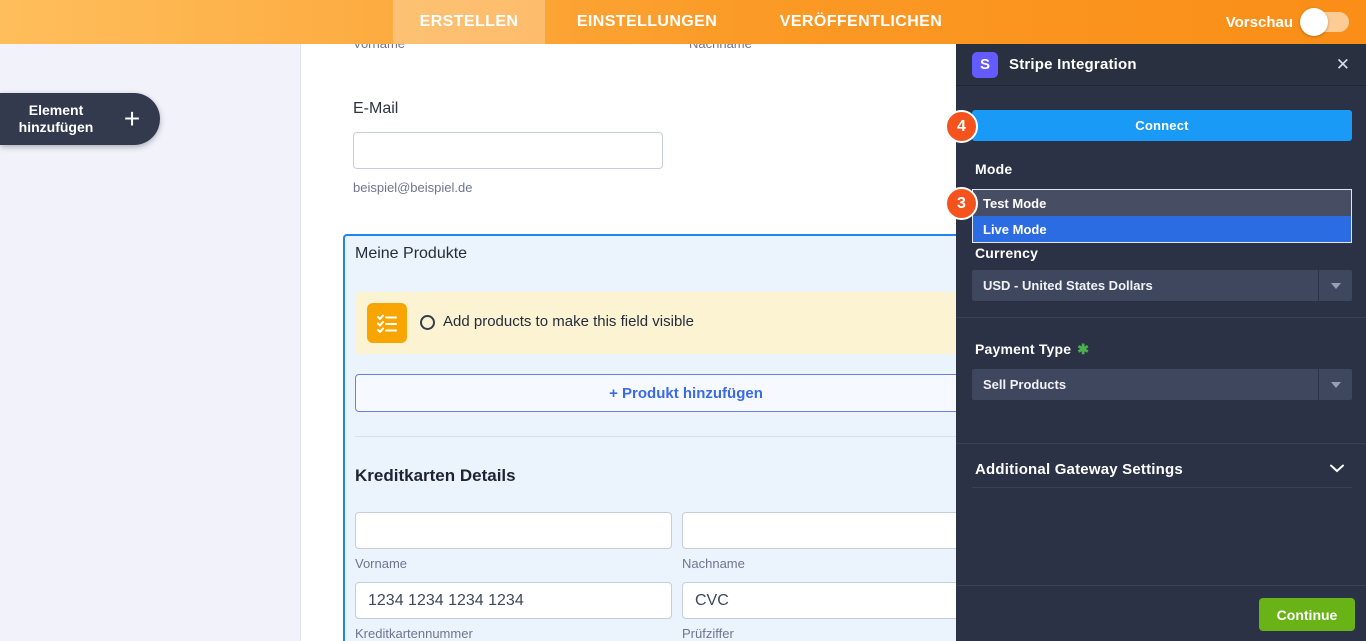  Describe the element at coordinates (413, 187) in the screenshot. I see `email-hint: beispiel@beispiel.de` at that location.